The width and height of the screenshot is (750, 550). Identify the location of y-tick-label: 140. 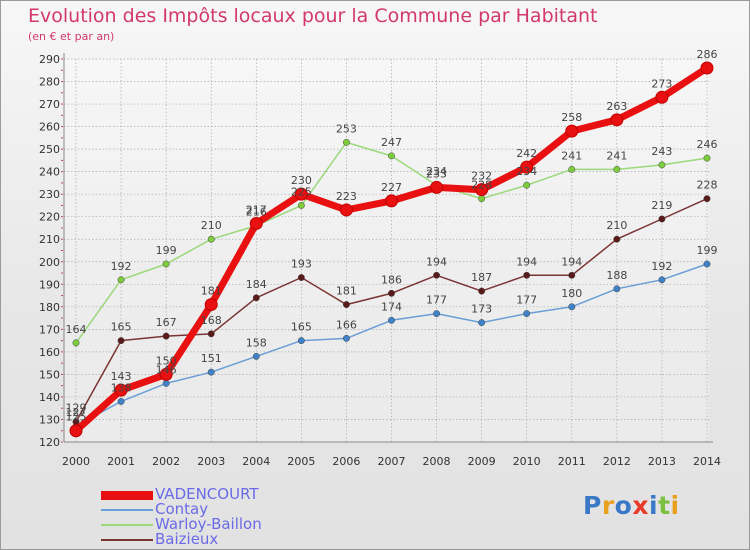
(49, 397).